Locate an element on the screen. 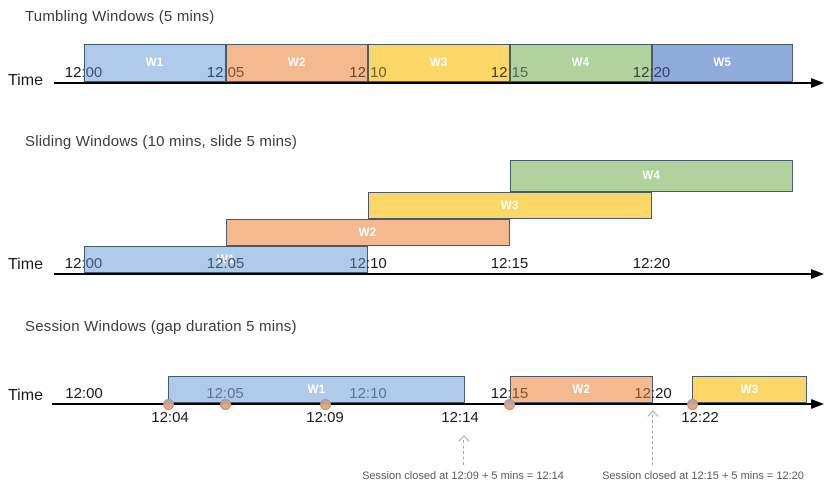 This screenshot has width=829, height=498. sliding-window-w4: W4 is located at coordinates (651, 176).